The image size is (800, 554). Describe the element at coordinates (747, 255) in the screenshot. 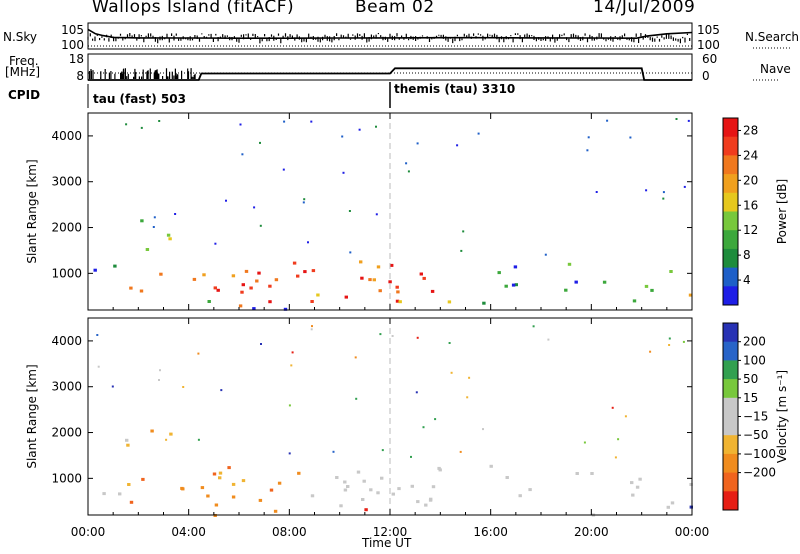

I see `power-colorbar-tick-label: 8` at that location.